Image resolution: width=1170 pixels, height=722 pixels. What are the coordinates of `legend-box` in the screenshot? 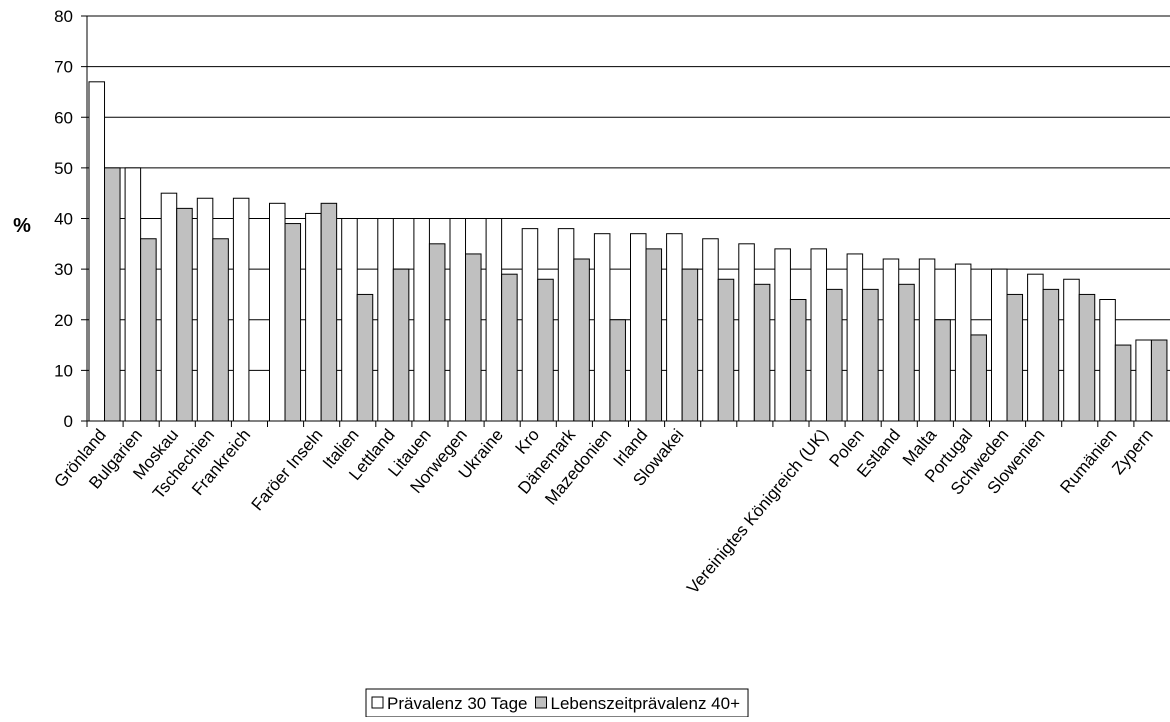 It's located at (557, 703).